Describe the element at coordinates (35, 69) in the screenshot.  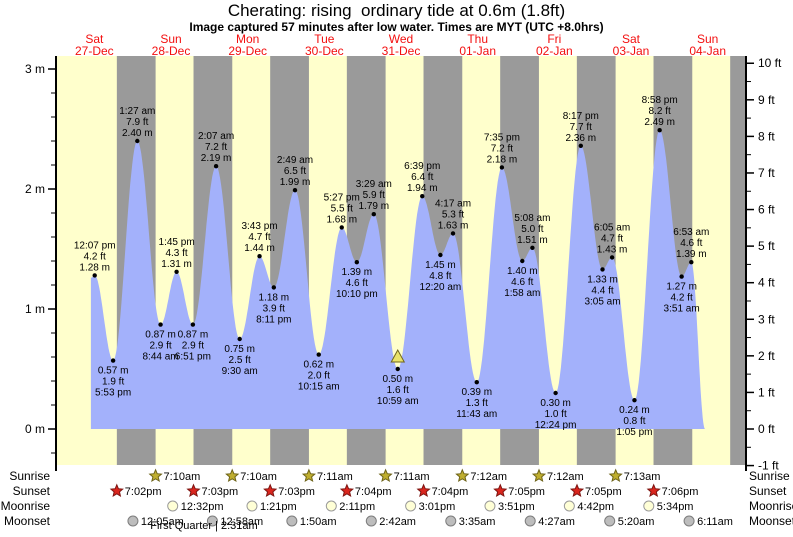
I see `left-axis-tick-label: 3 m` at that location.